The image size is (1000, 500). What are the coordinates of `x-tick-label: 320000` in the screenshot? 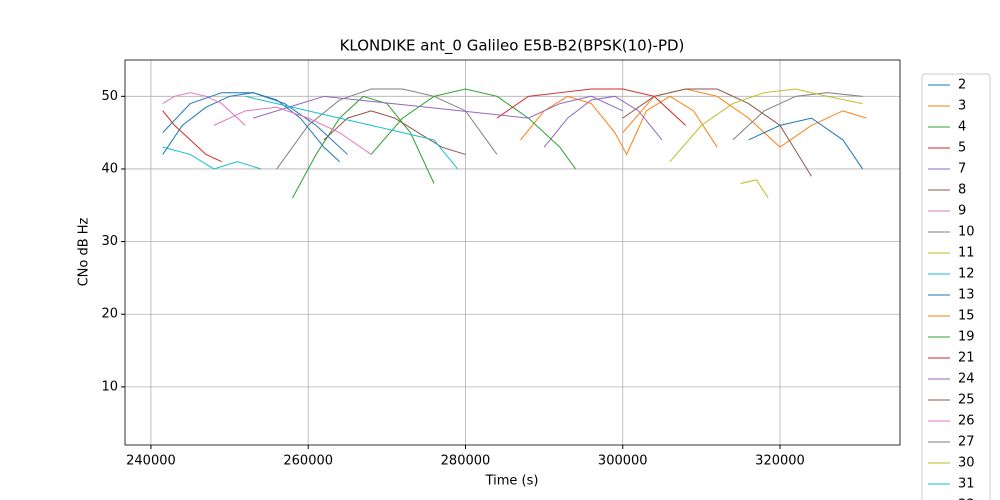 It's located at (780, 461).